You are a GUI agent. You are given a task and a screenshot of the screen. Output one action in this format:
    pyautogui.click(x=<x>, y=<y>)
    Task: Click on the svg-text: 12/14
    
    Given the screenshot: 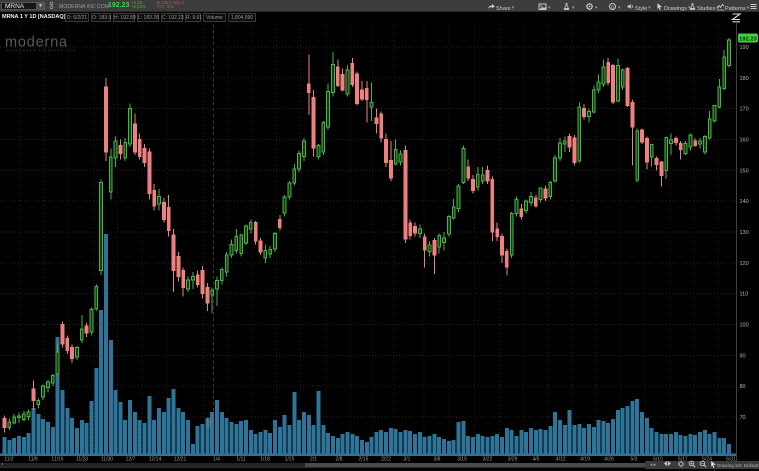 What is the action you would take?
    pyautogui.click(x=155, y=460)
    